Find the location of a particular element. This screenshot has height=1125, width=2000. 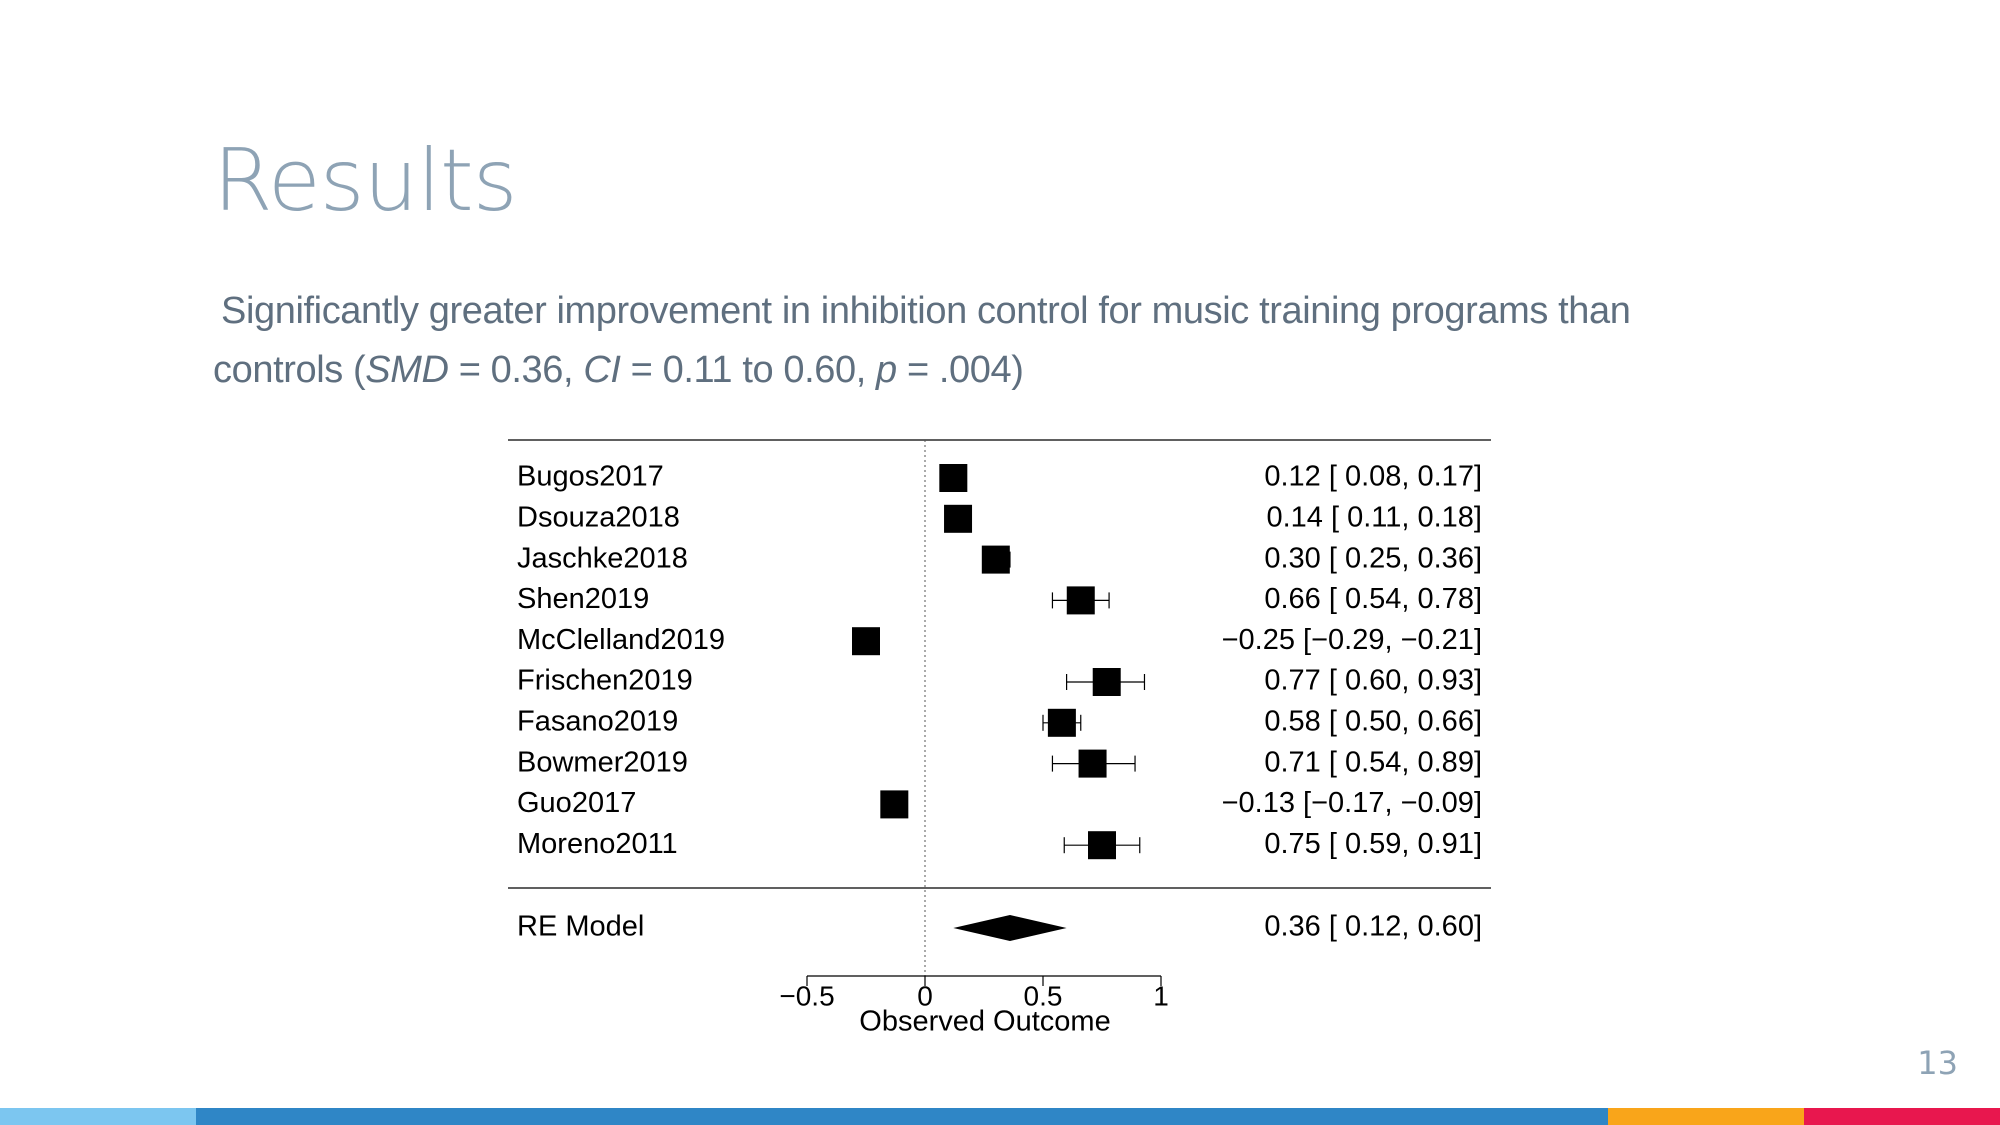

study-label: Guo2017 is located at coordinates (576, 803).